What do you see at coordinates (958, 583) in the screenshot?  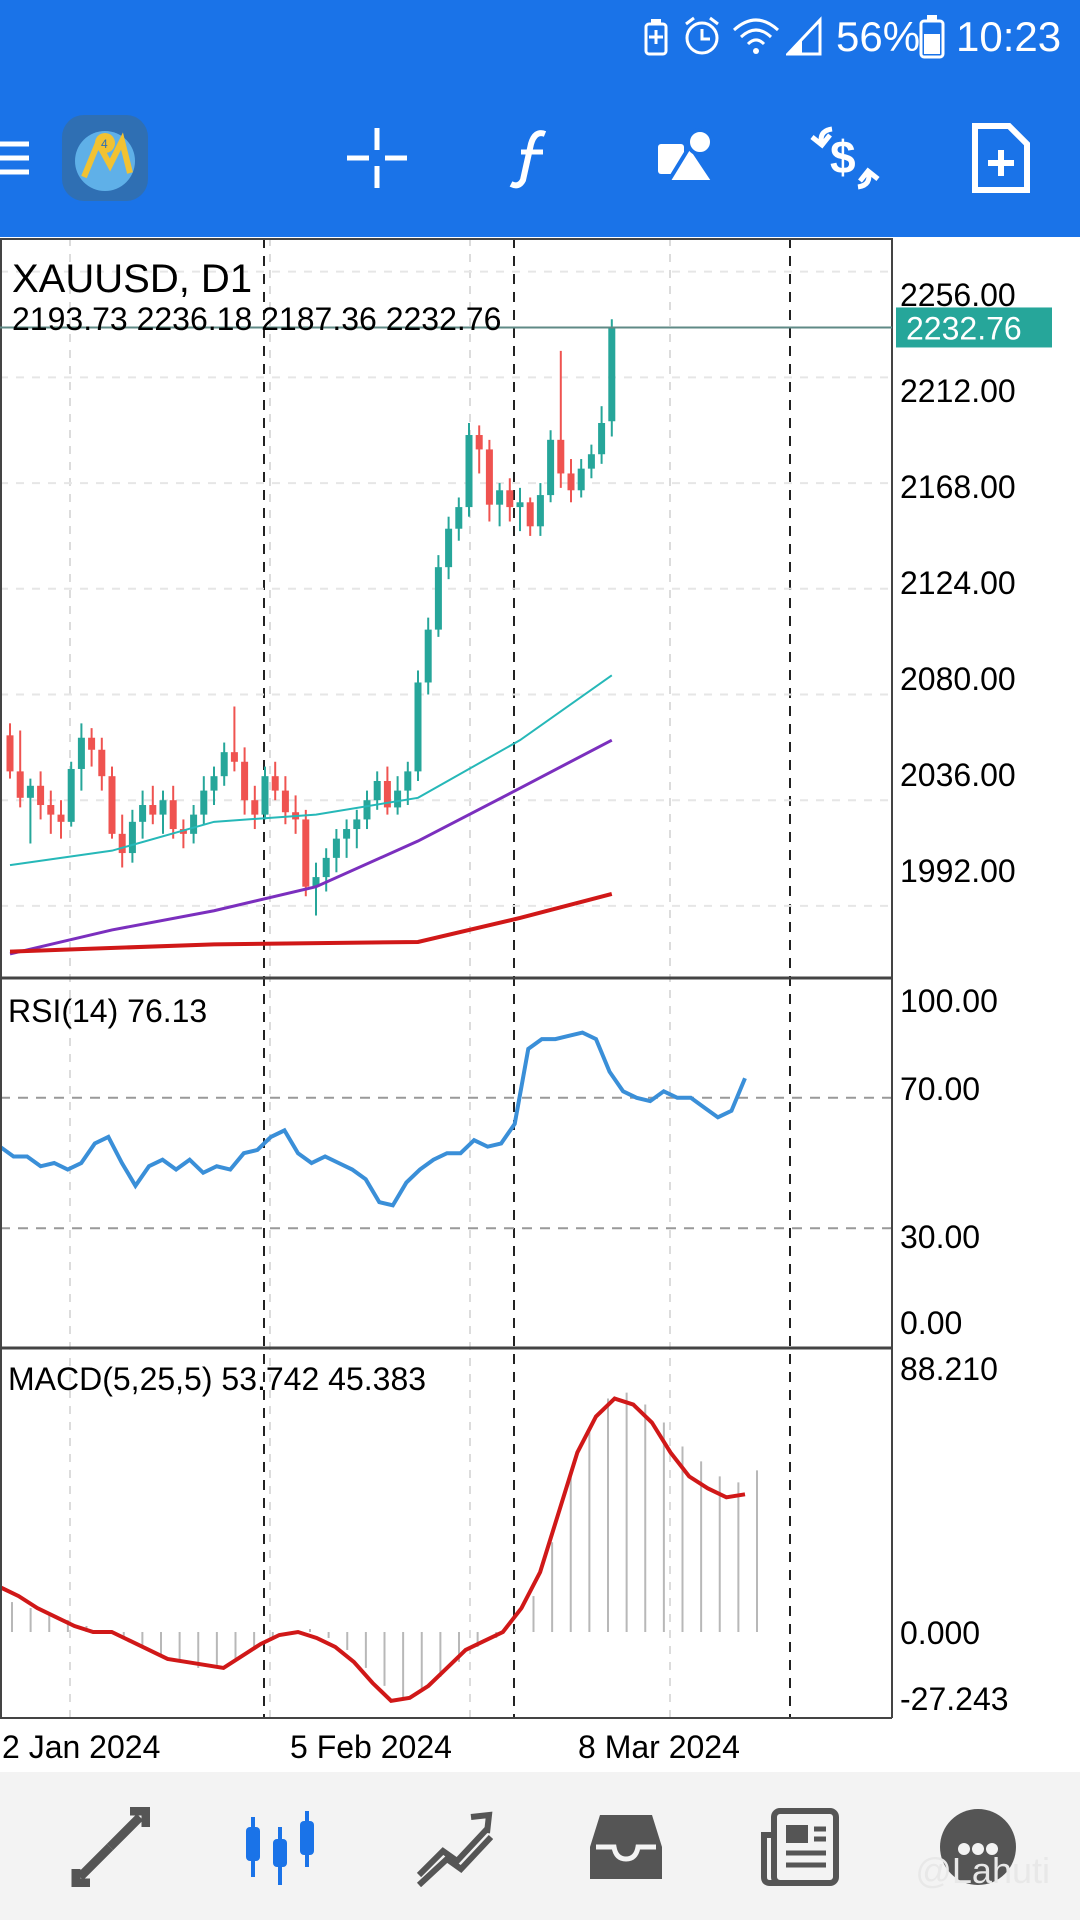 I see `price-tick: 2124.00` at bounding box center [958, 583].